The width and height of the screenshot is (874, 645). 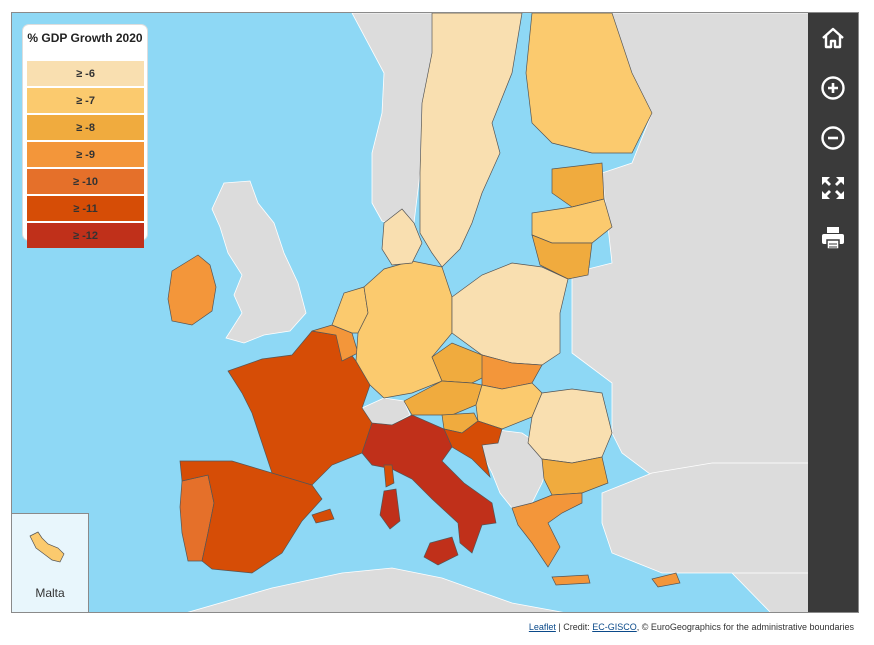 What do you see at coordinates (85, 208) in the screenshot?
I see `legend-entry: ≥ -11` at bounding box center [85, 208].